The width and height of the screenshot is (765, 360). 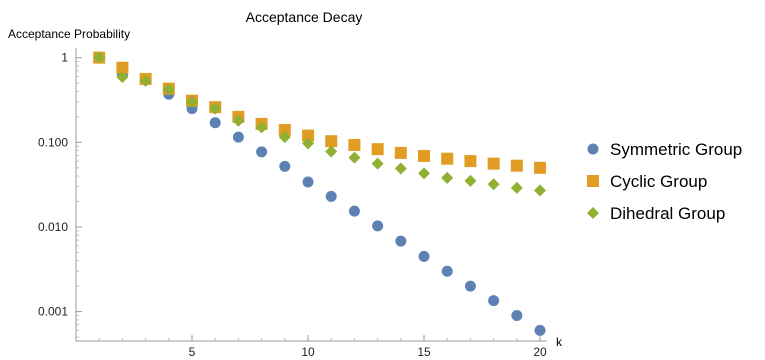 I want to click on legend-marker-symmetric-group, so click(x=593, y=149).